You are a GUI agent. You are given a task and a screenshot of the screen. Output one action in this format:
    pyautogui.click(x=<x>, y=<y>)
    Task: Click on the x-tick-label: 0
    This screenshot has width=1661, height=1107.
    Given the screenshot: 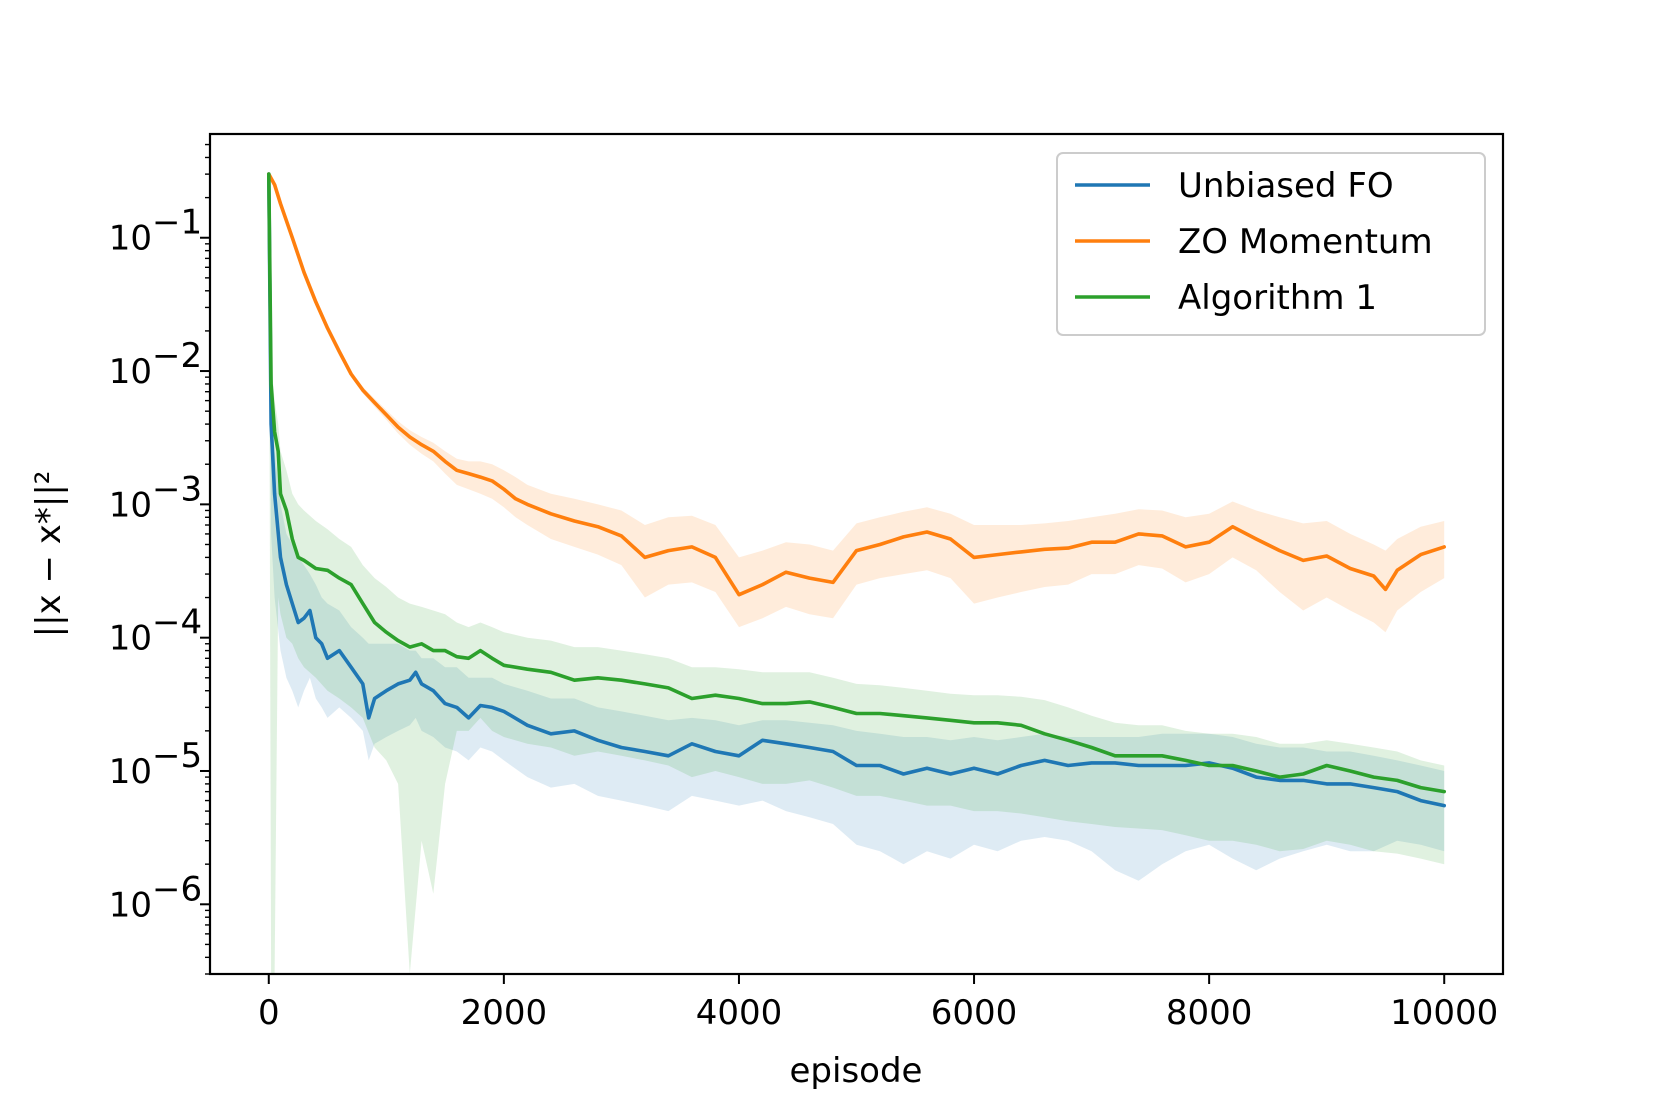 What is the action you would take?
    pyautogui.click(x=269, y=1013)
    